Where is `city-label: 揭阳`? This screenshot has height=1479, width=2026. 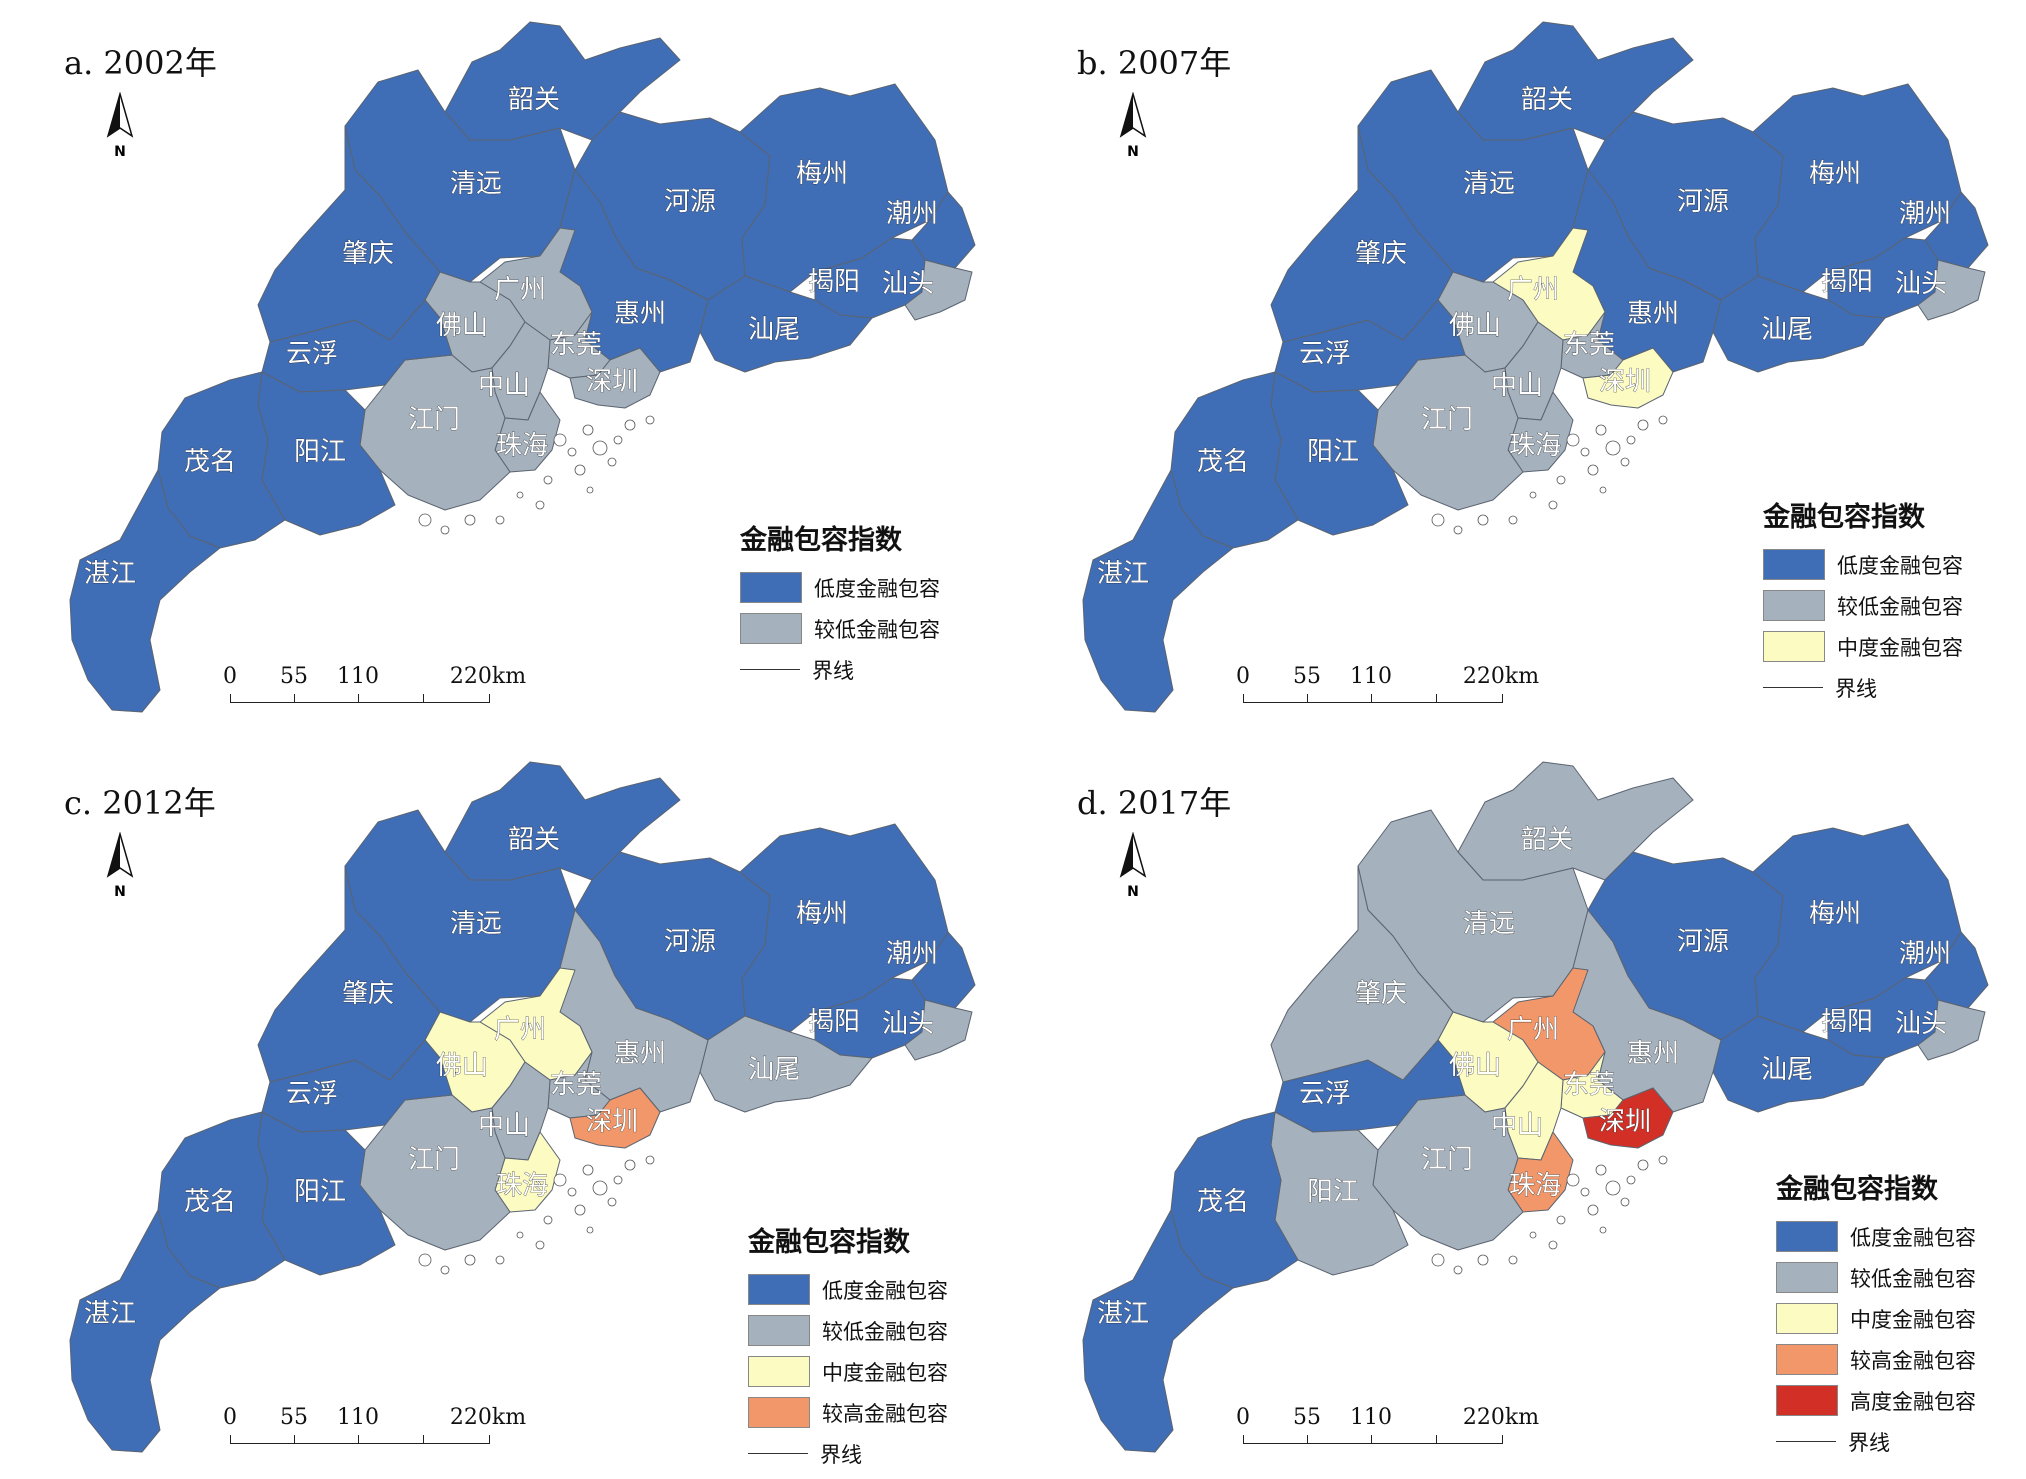 city-label: 揭阳 is located at coordinates (834, 282).